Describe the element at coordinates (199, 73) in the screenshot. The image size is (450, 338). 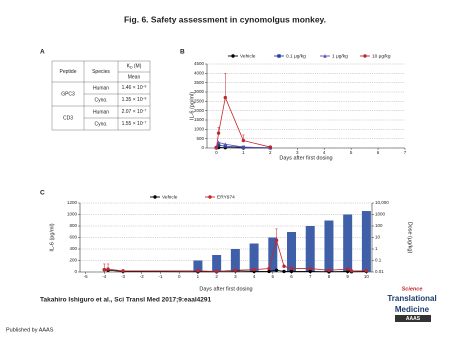
I see `y-tick-label: 4000` at that location.